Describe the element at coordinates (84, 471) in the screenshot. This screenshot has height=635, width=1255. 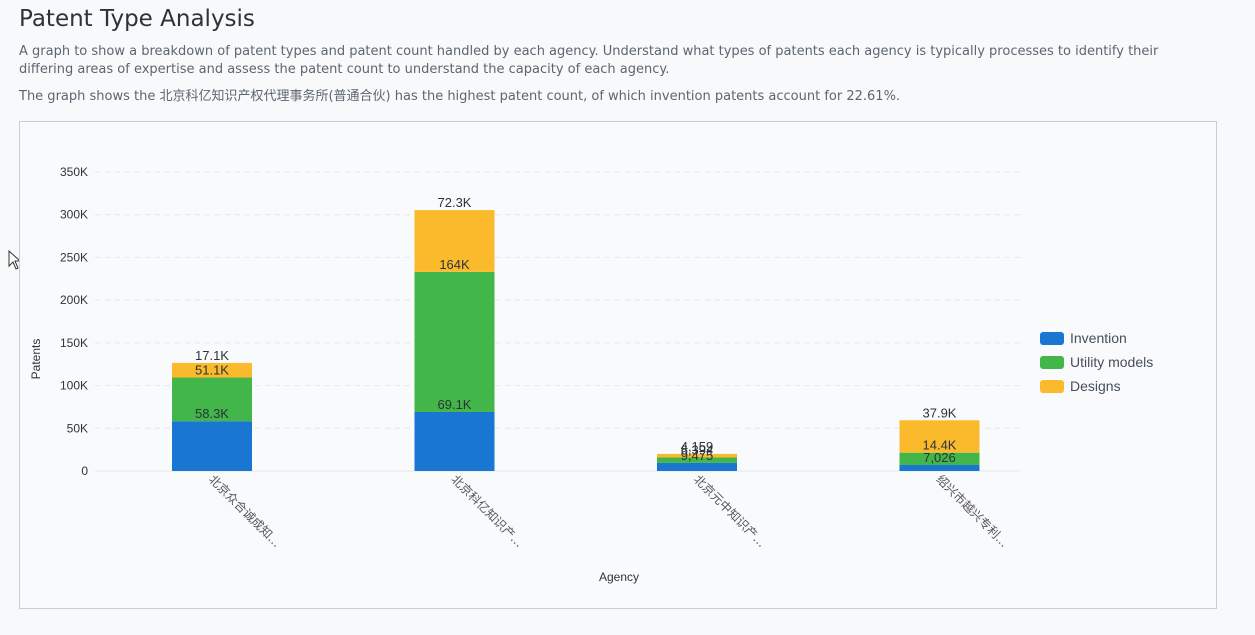
I see `y-tick-label: 0` at that location.